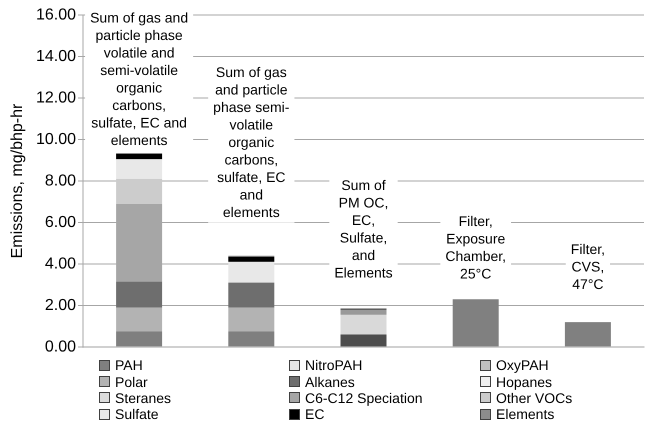 This screenshot has width=648, height=425. What do you see at coordinates (143, 398) in the screenshot?
I see `legend-label: Steranes` at bounding box center [143, 398].